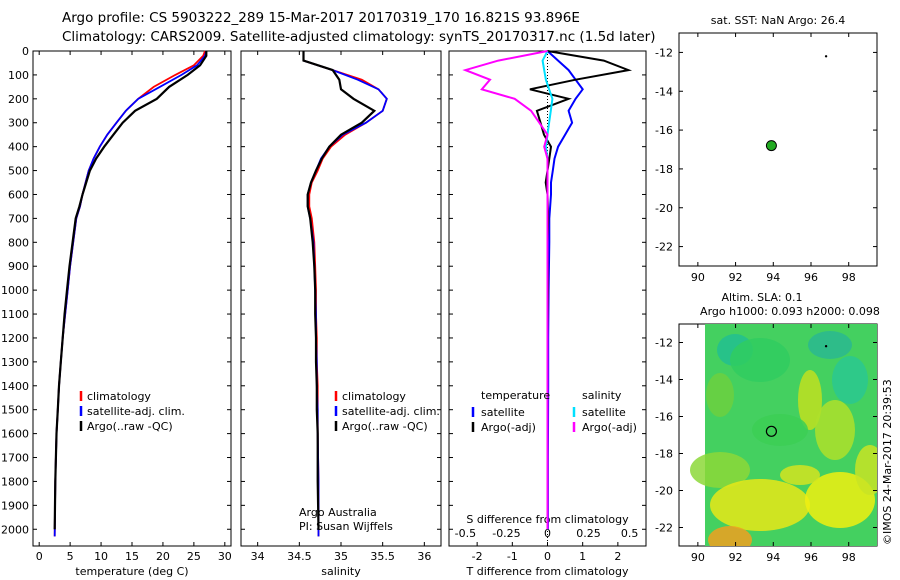 This screenshot has height=580, width=900. Describe the element at coordinates (547, 533) in the screenshot. I see `x-tick-label-secondary: 0` at that location.